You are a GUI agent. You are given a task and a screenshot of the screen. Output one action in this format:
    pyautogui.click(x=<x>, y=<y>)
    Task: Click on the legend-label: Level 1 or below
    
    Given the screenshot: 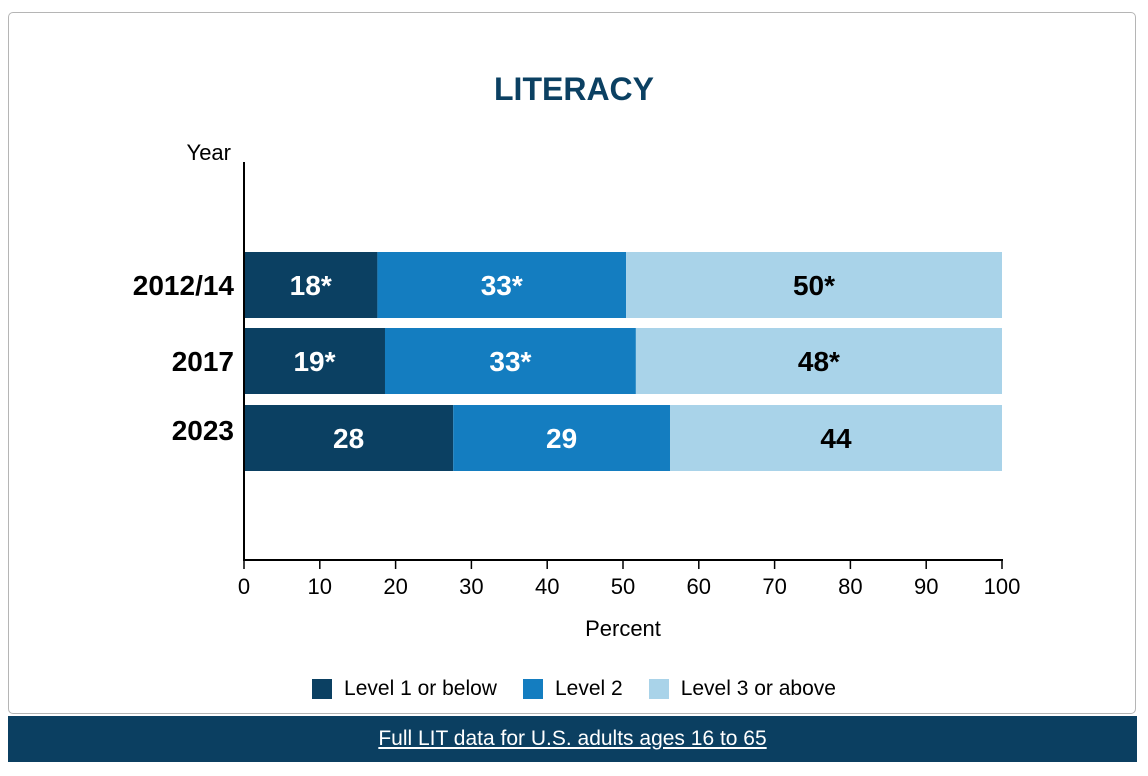 What is the action you would take?
    pyautogui.click(x=420, y=688)
    